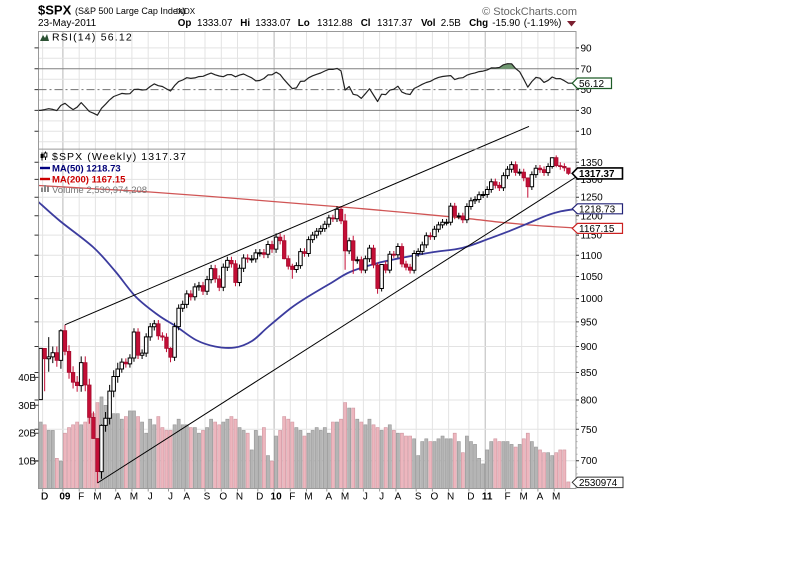 This screenshot has width=810, height=576. Describe the element at coordinates (587, 90) in the screenshot. I see `svg-text: 50` at that location.